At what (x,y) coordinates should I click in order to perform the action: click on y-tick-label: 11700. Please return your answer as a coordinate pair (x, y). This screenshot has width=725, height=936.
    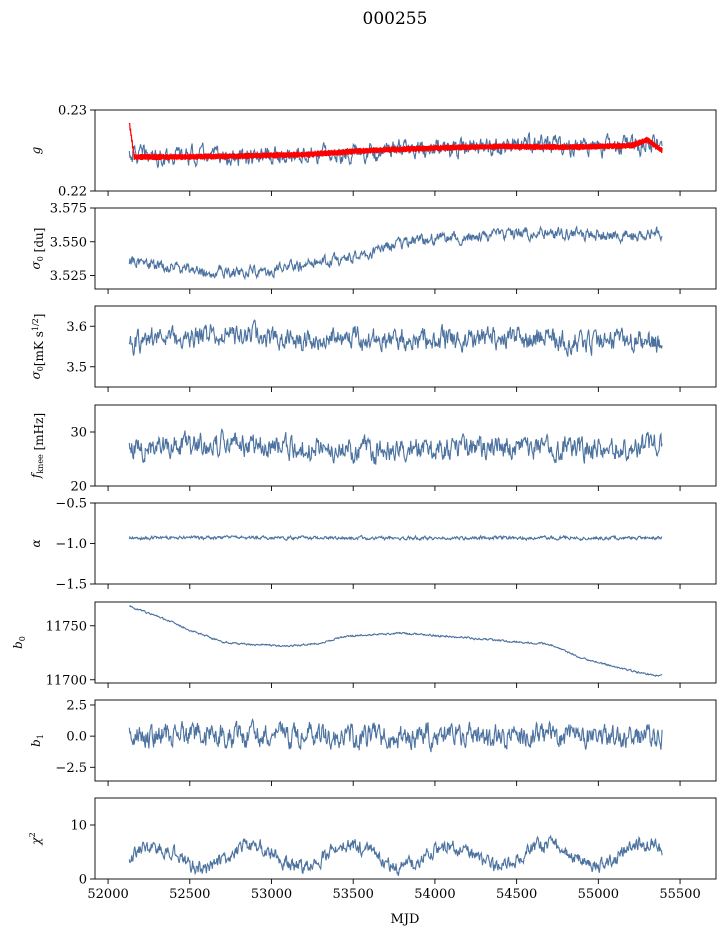
    Looking at the image, I should click on (66, 680).